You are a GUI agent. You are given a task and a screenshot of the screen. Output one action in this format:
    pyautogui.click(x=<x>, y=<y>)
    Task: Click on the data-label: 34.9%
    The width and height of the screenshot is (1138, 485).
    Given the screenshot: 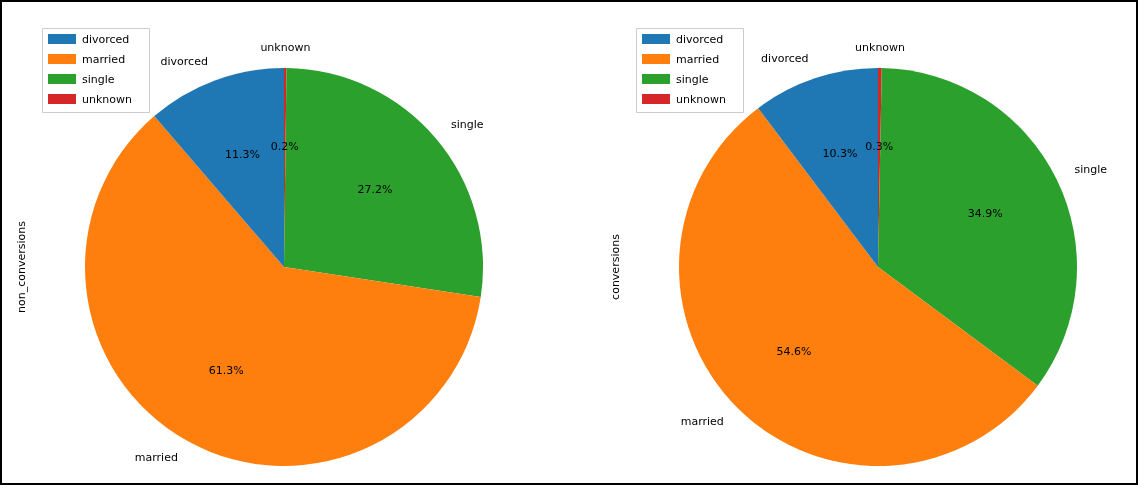 What is the action you would take?
    pyautogui.click(x=985, y=214)
    